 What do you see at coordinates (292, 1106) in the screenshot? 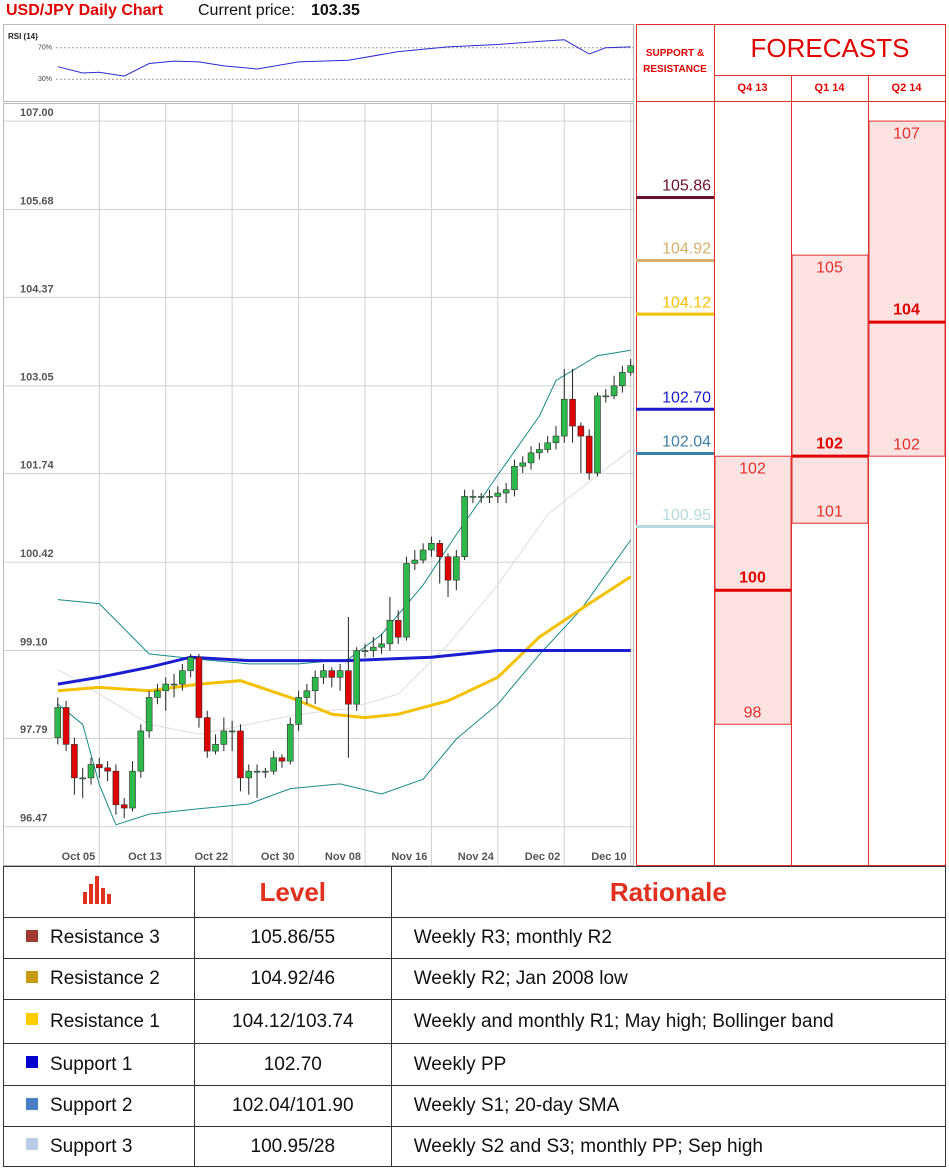
I see `level-value: 102.04/101.90` at bounding box center [292, 1106].